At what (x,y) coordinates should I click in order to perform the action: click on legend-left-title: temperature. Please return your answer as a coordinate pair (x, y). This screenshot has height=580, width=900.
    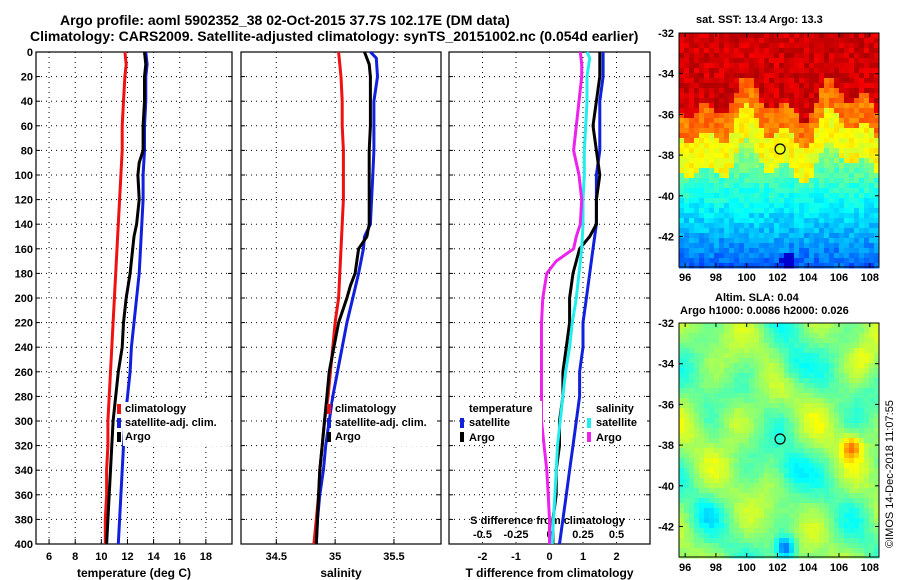
    Looking at the image, I should click on (501, 409).